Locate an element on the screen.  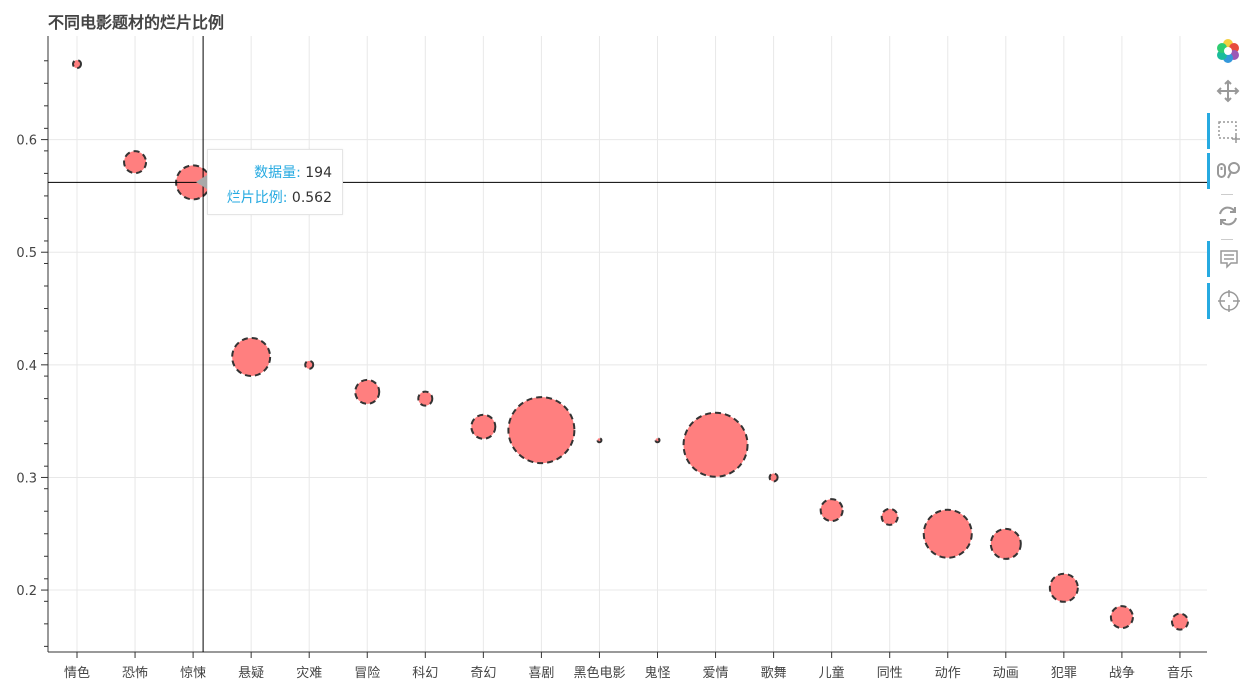
y-tick-label: 0.4 is located at coordinates (26, 366).